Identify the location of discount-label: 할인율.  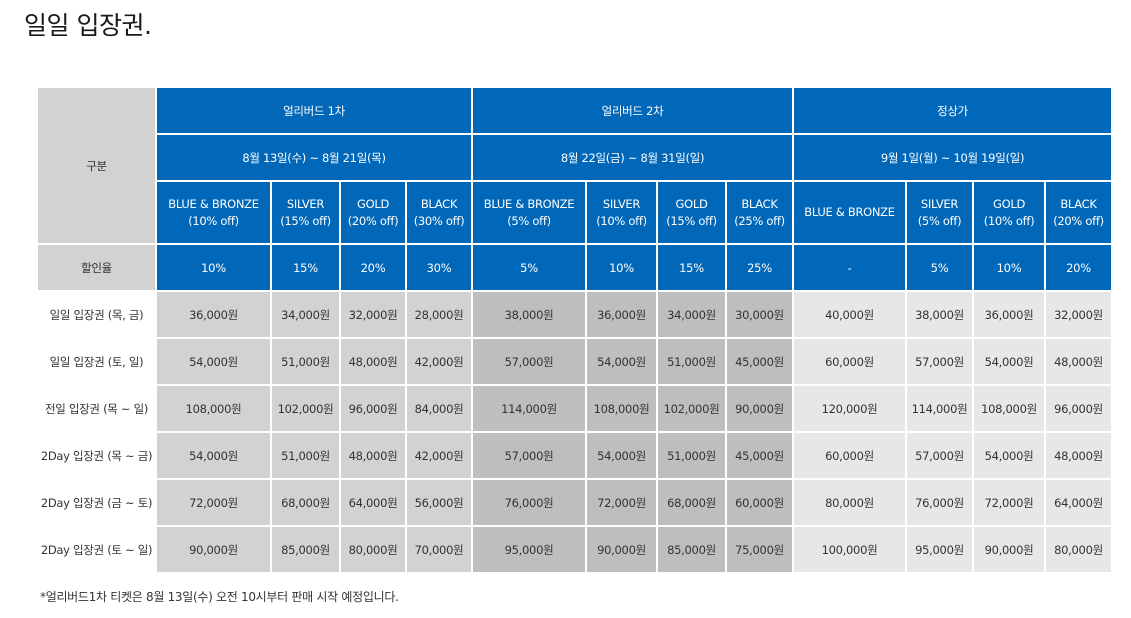
(96, 267).